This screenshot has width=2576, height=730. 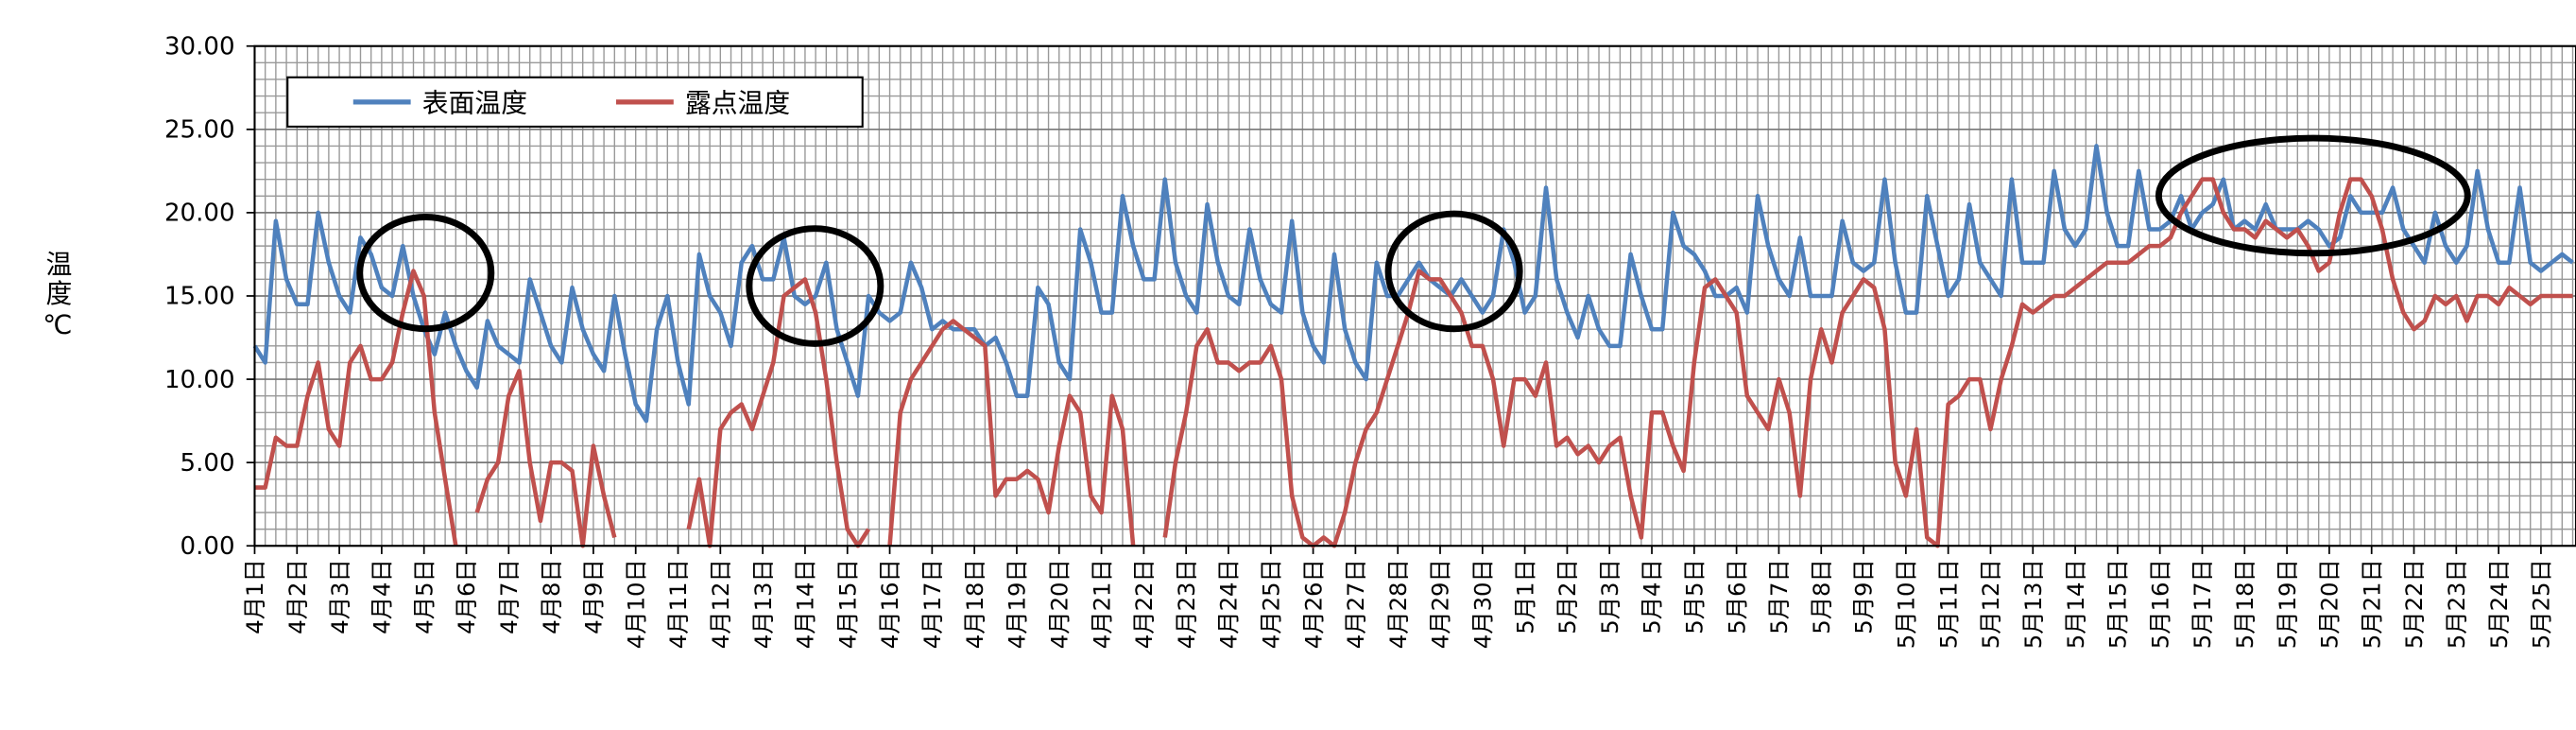 I want to click on x-tick-label: 5月10日, so click(x=1906, y=604).